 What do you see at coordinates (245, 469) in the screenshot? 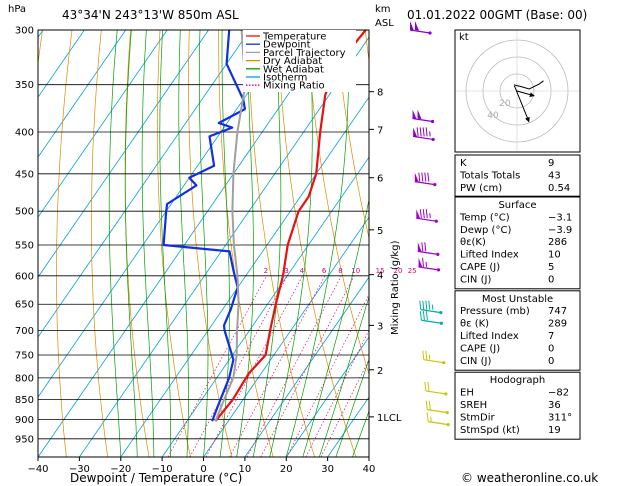
I see `x-tick-label: 10` at bounding box center [245, 469].